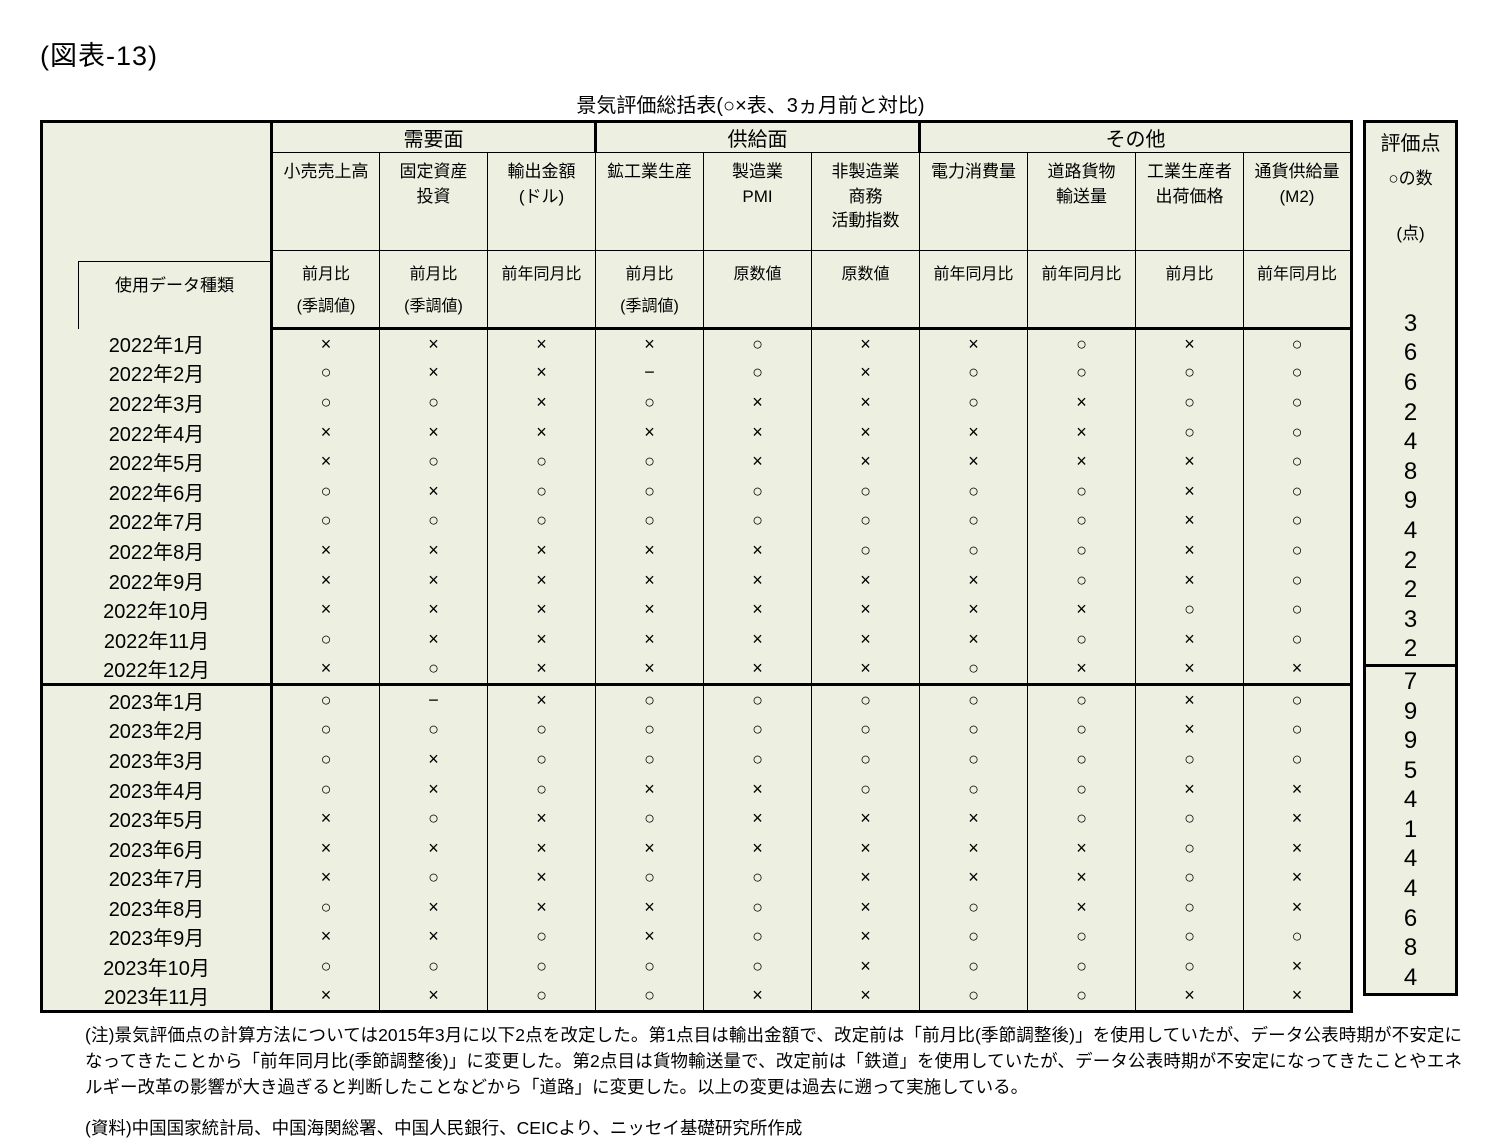  I want to click on month-label: 2022年5月, so click(157, 461).